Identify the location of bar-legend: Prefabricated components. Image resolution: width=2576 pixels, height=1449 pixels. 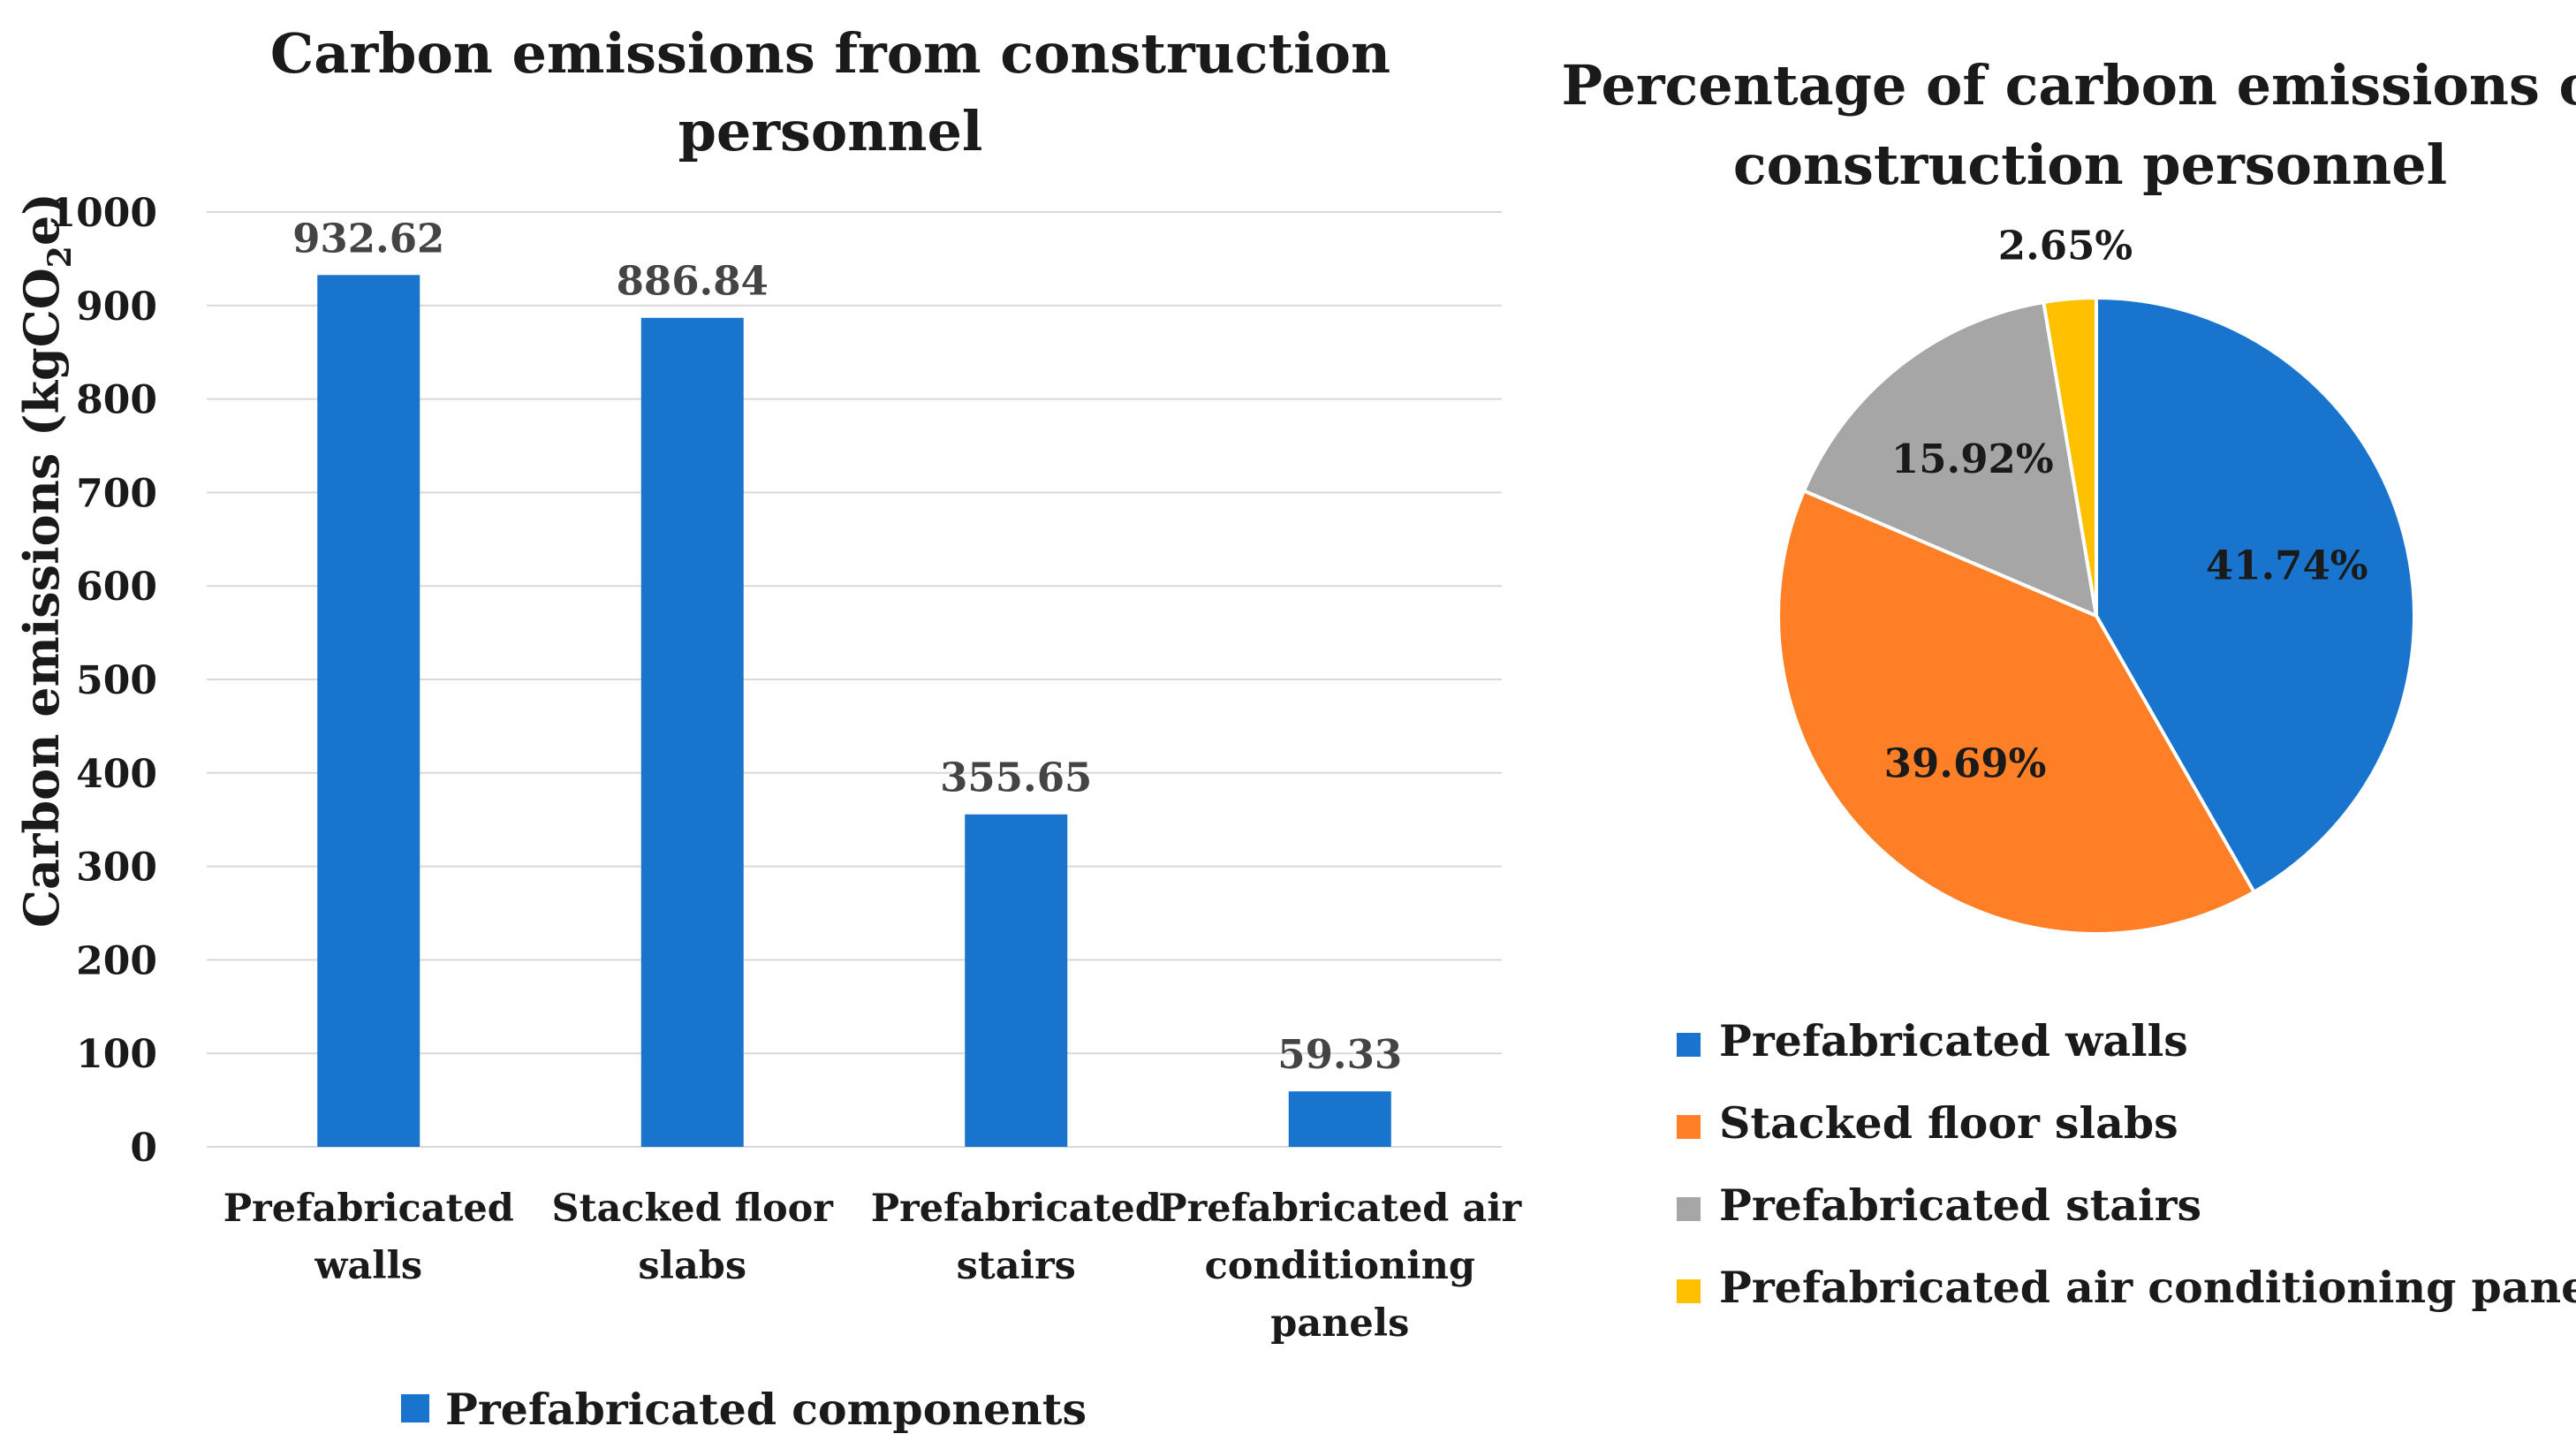
(744, 1409).